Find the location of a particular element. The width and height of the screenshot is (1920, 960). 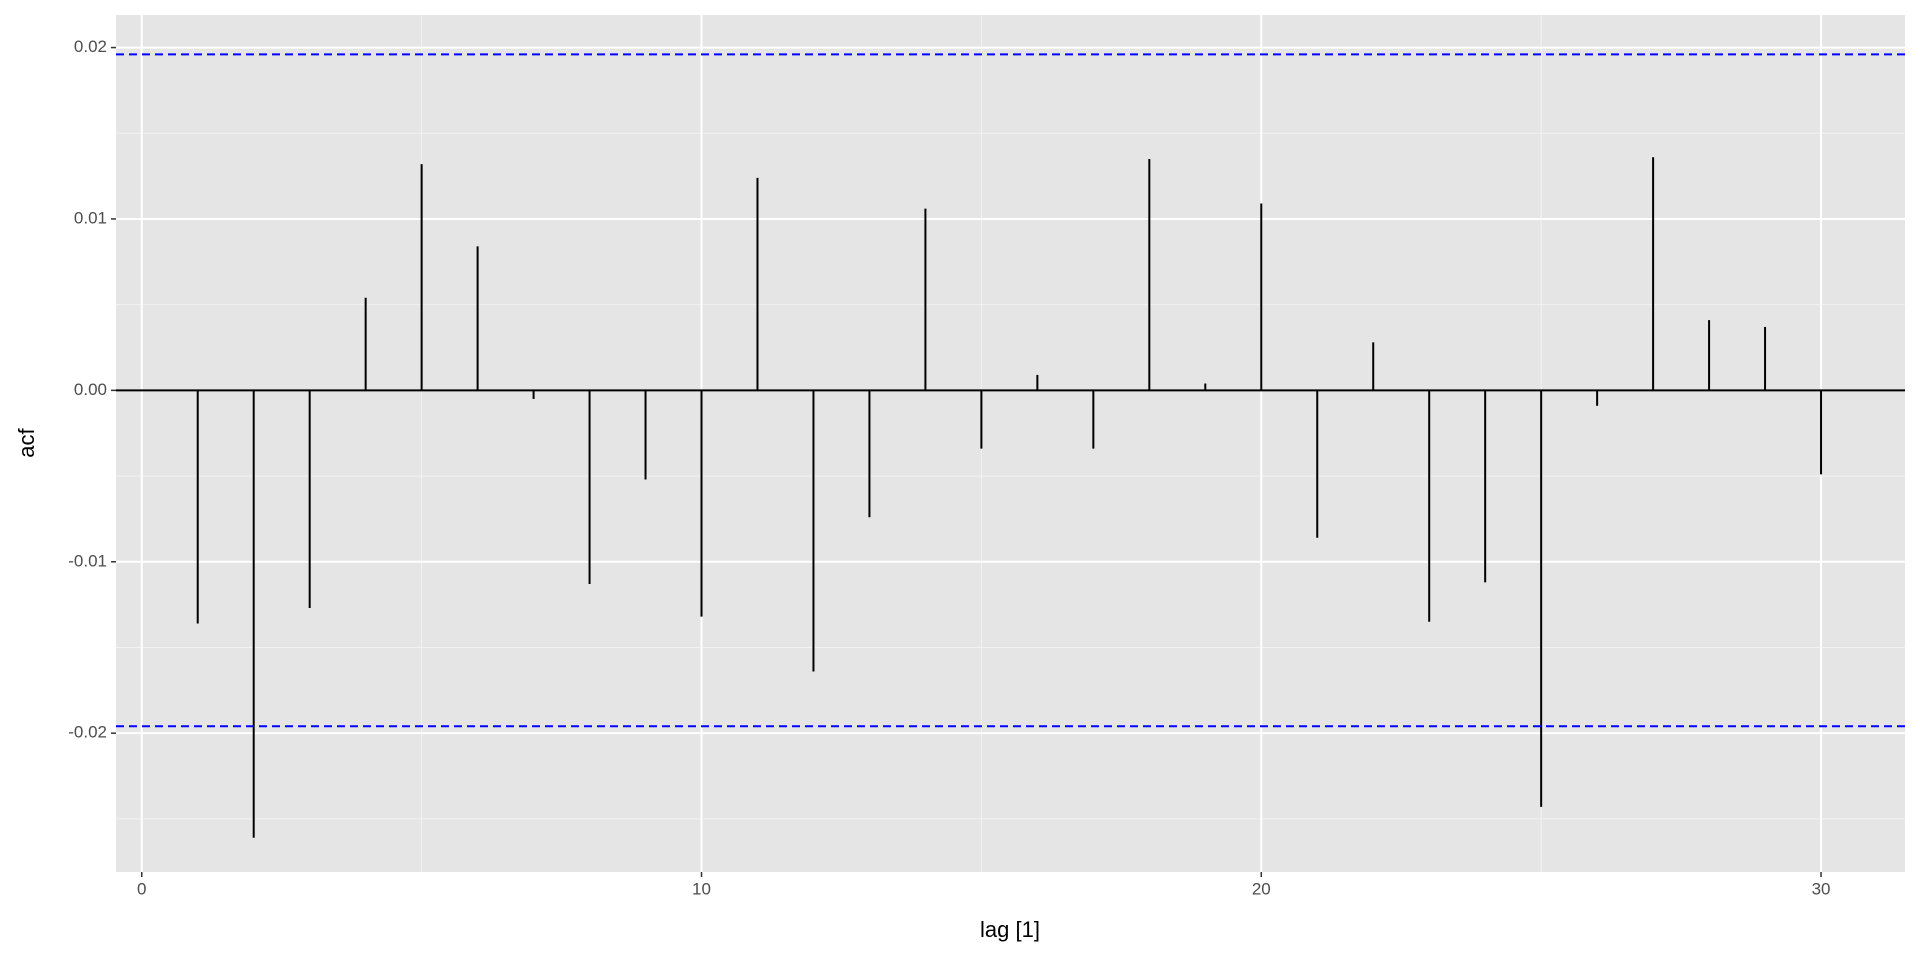

x-tick-label: 10 is located at coordinates (701, 888).